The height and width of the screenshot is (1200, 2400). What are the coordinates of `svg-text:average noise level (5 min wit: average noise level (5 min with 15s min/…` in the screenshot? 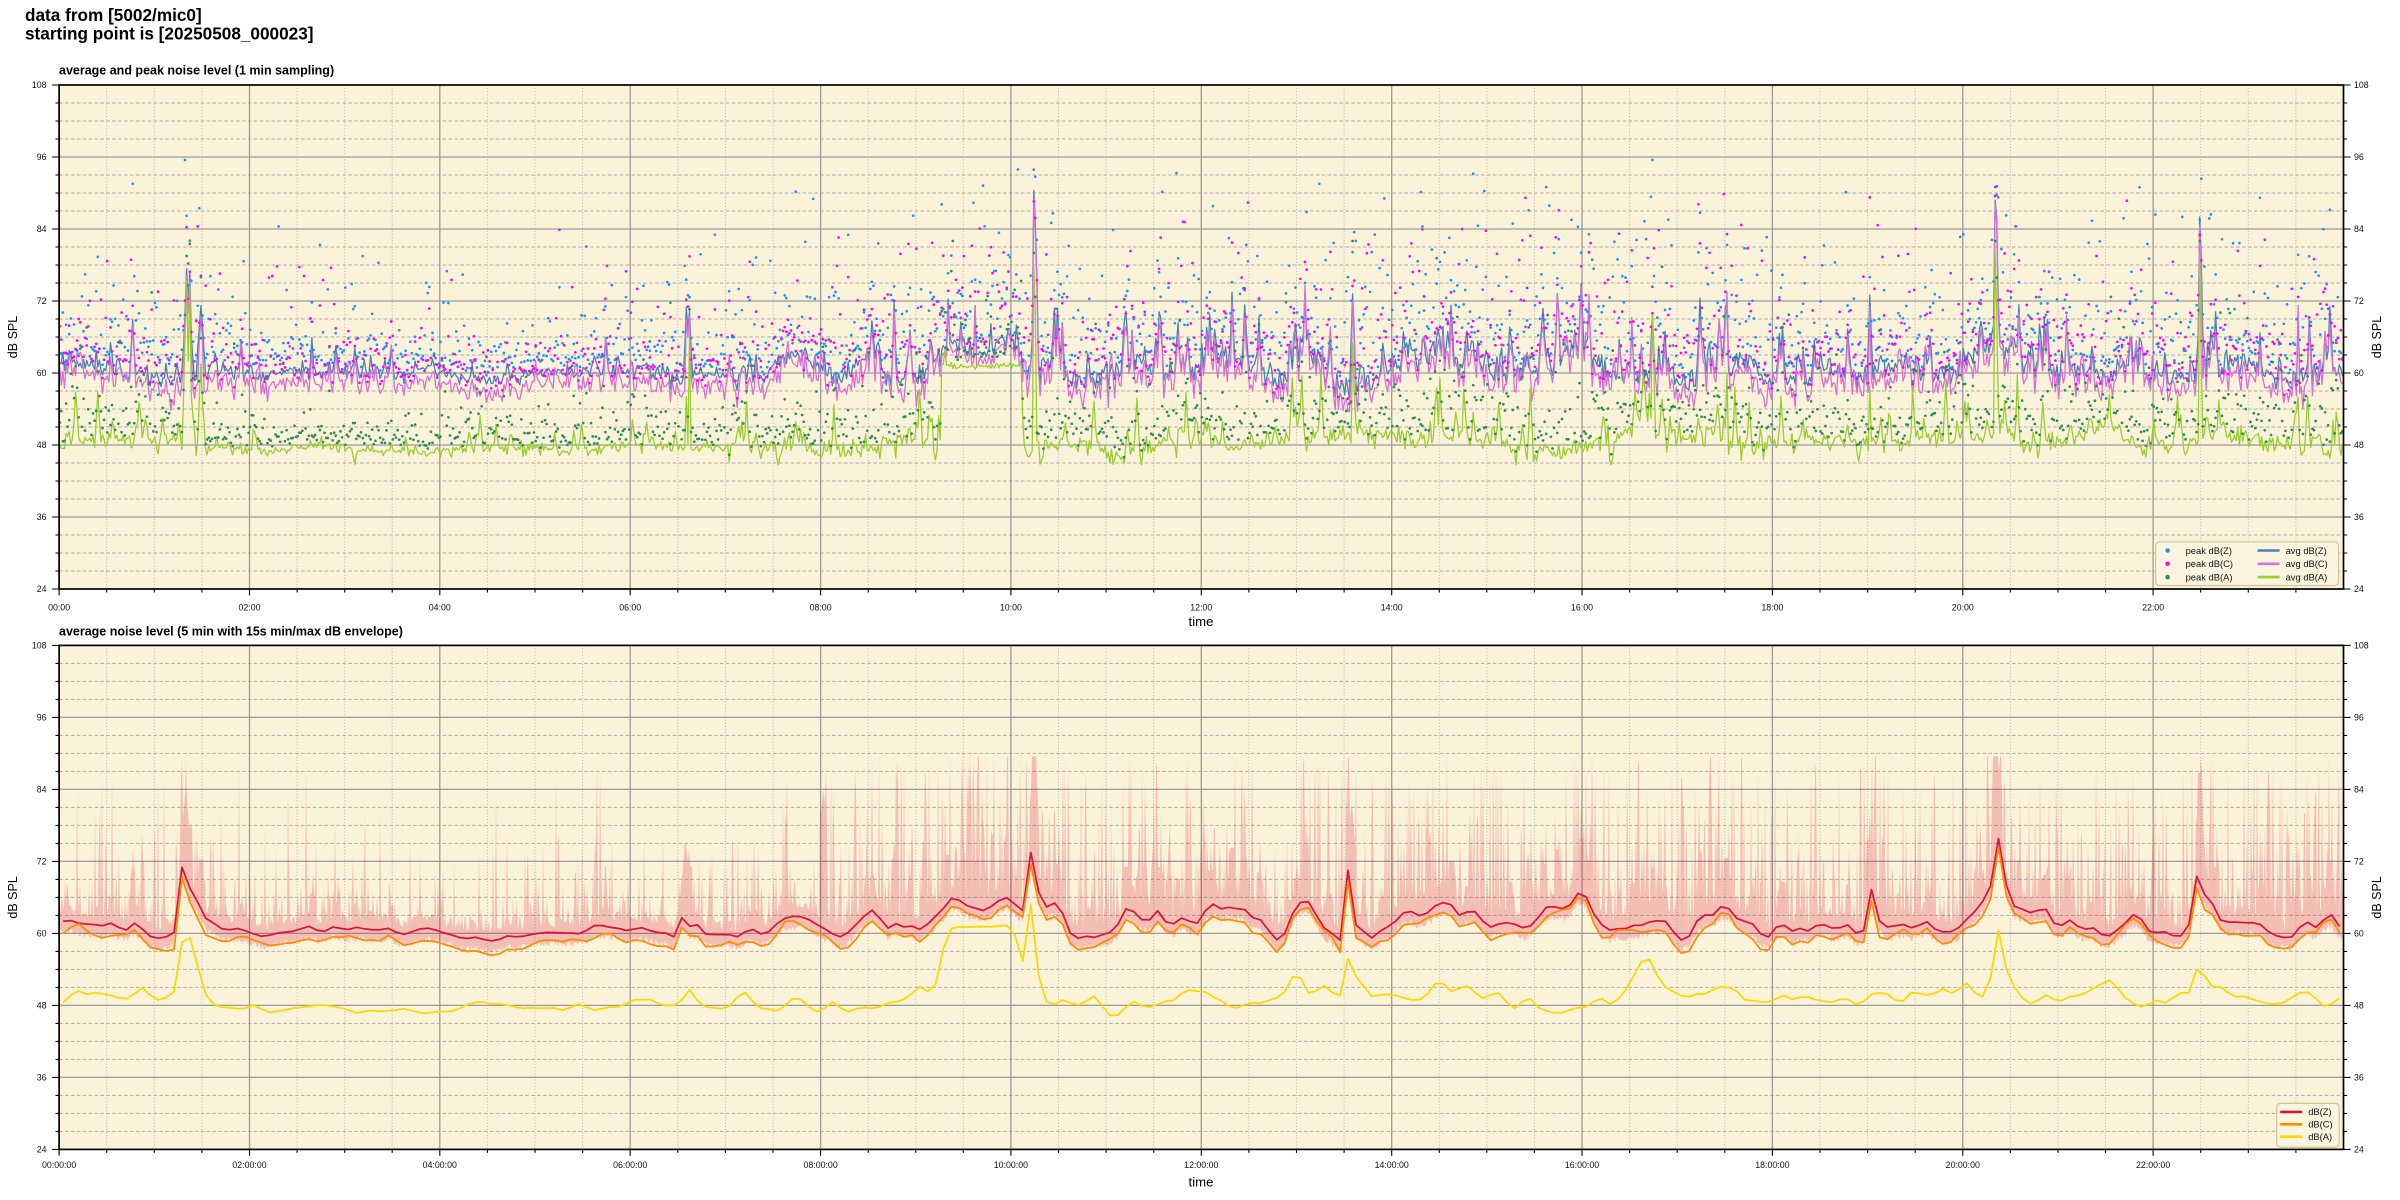 It's located at (231, 631).